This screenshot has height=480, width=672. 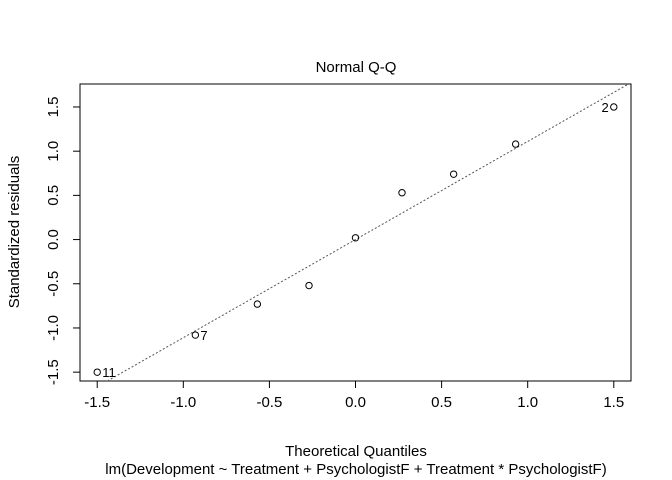 I want to click on point-label: 11, so click(x=109, y=372).